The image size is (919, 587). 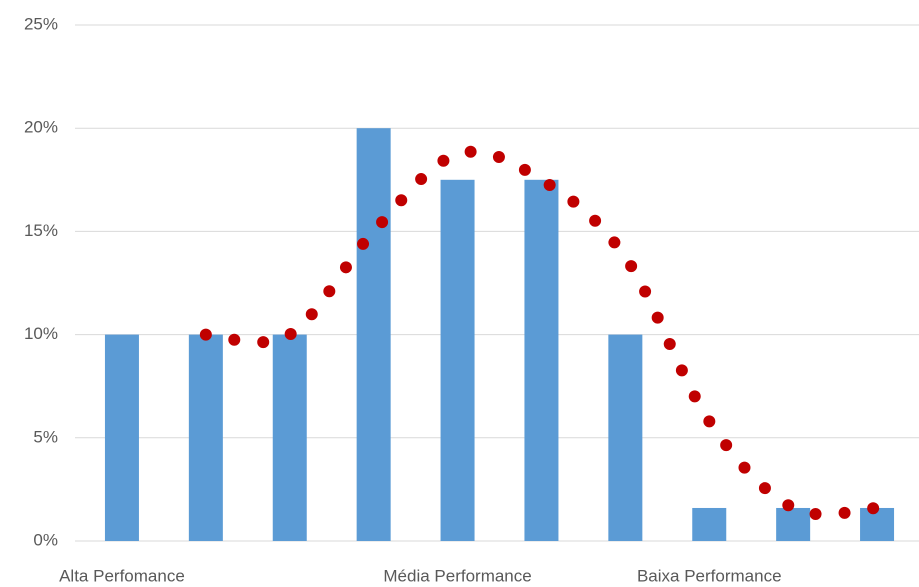 I want to click on x-tick-label: Alta Perfomance, so click(x=122, y=575).